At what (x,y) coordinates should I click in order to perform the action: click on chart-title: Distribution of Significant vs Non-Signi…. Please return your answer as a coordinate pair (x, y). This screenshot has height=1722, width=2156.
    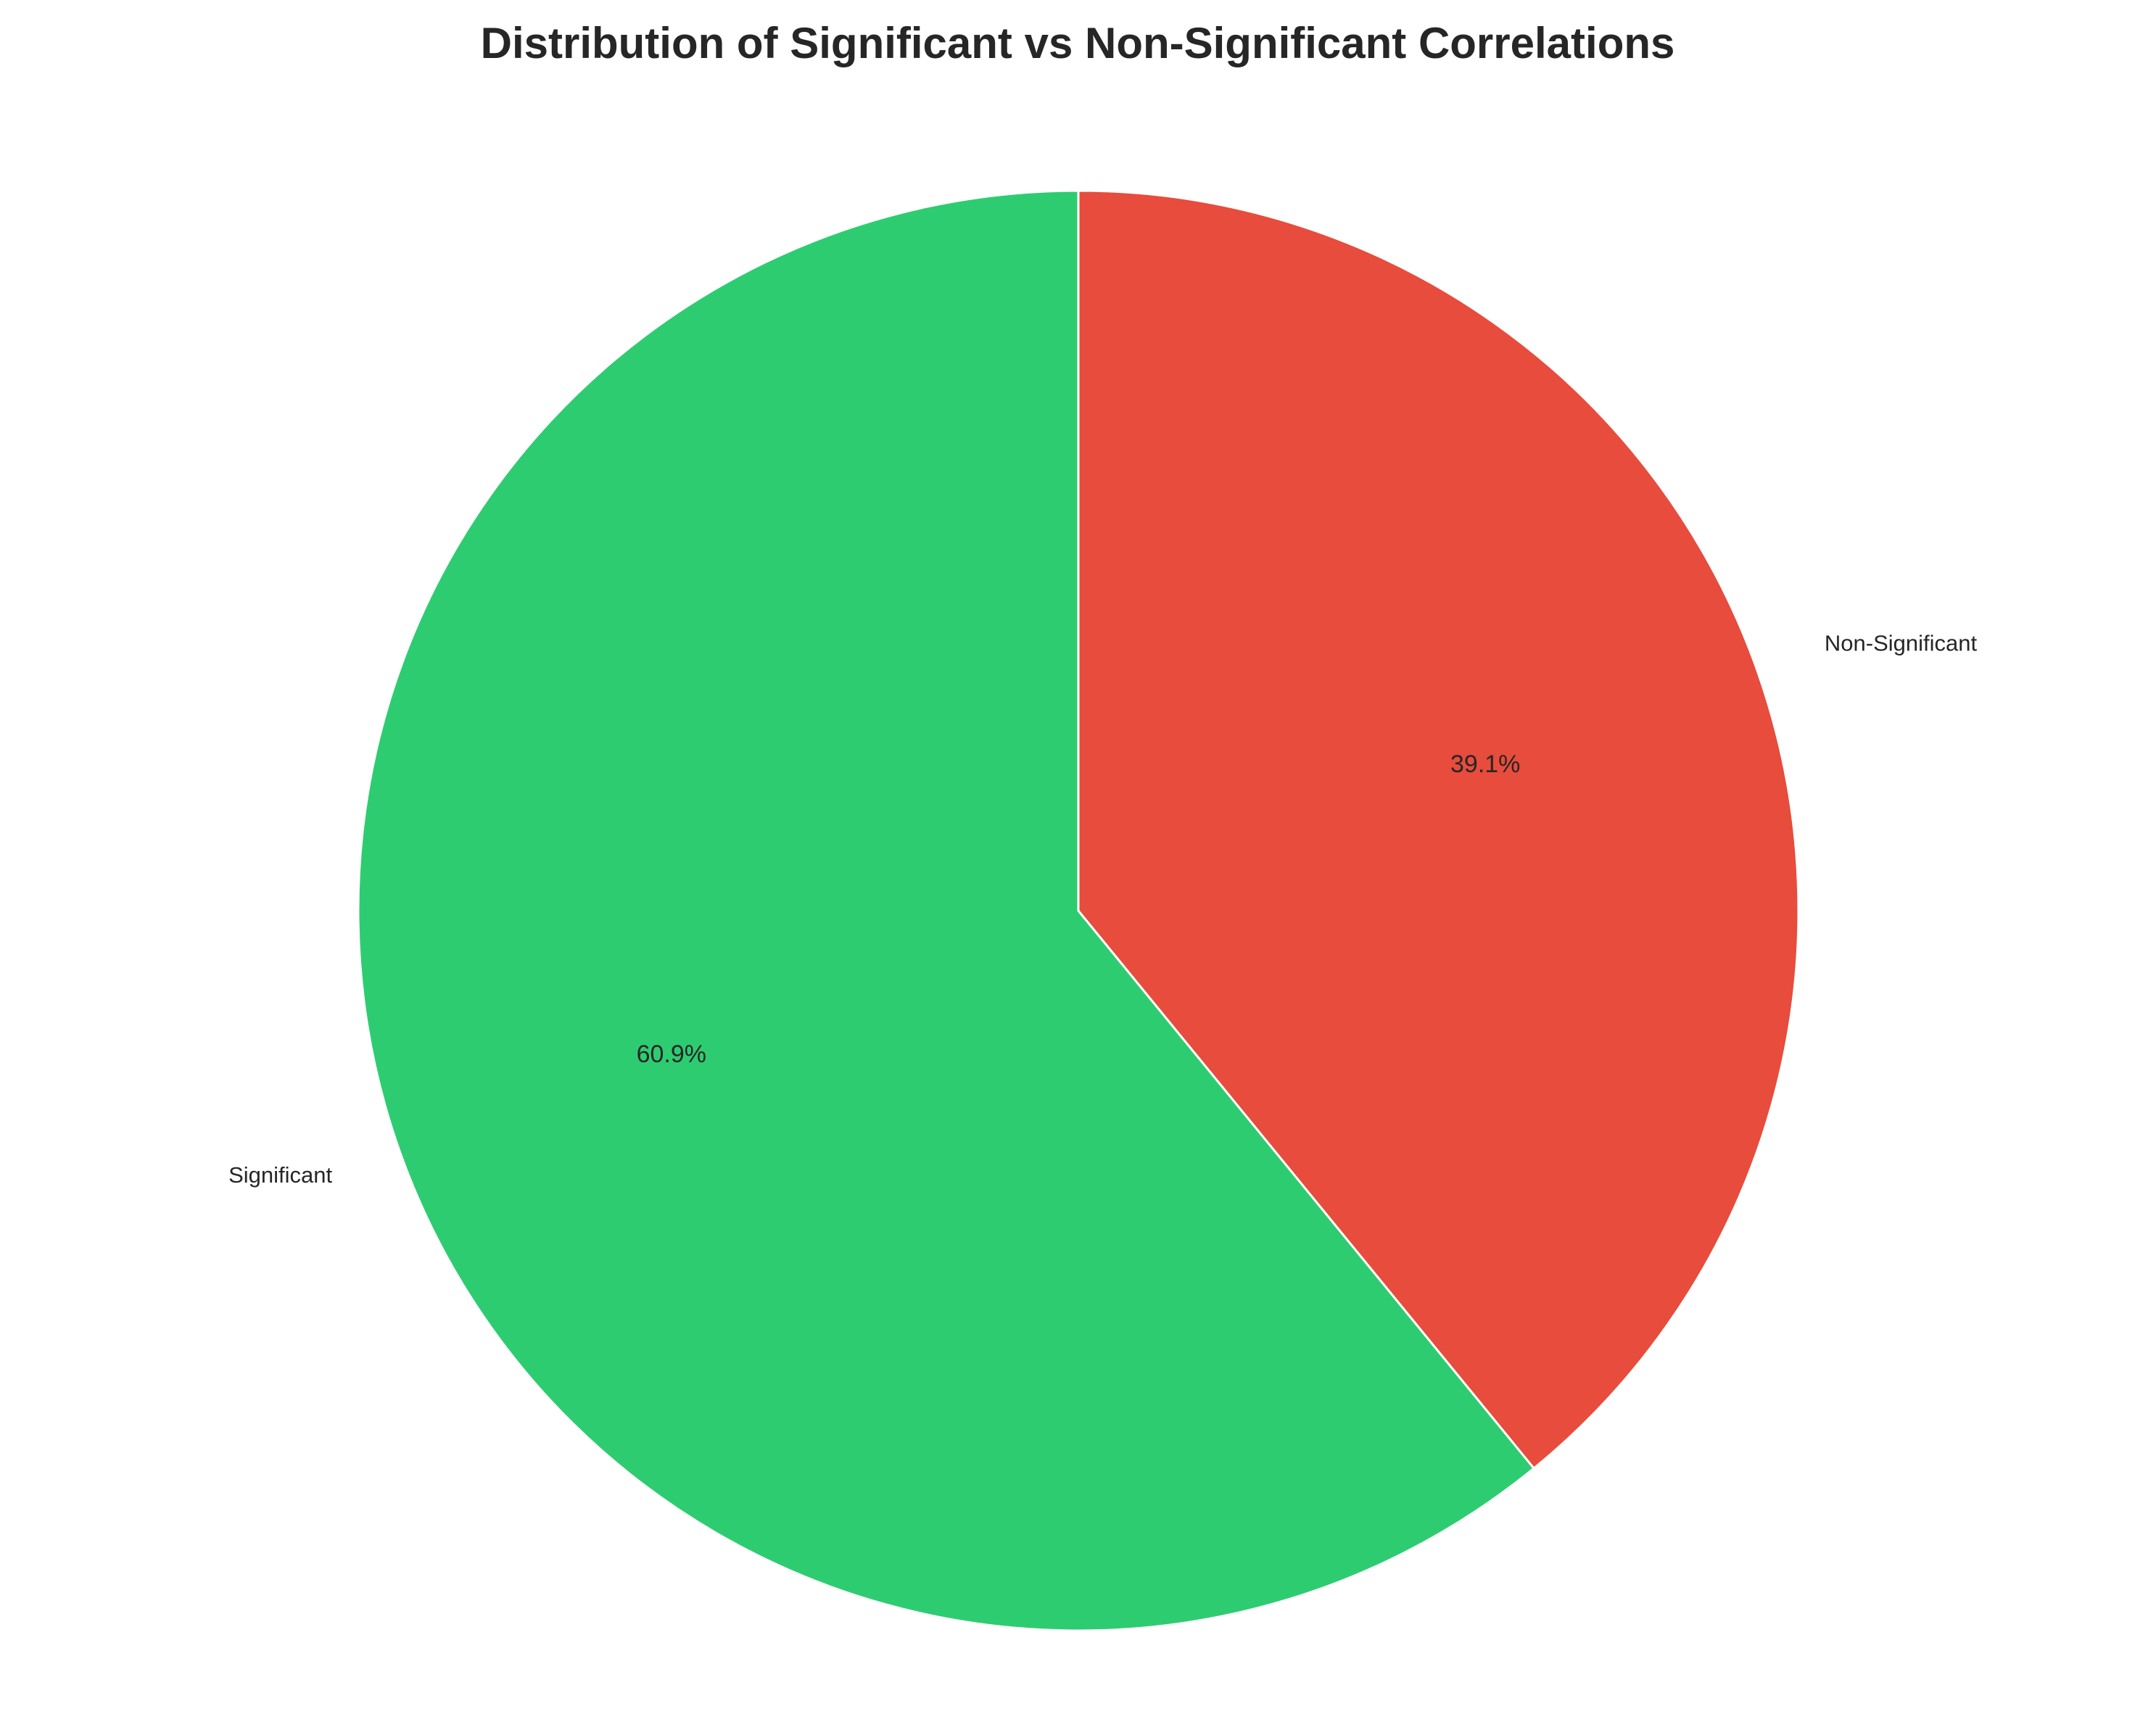
    Looking at the image, I should click on (1078, 43).